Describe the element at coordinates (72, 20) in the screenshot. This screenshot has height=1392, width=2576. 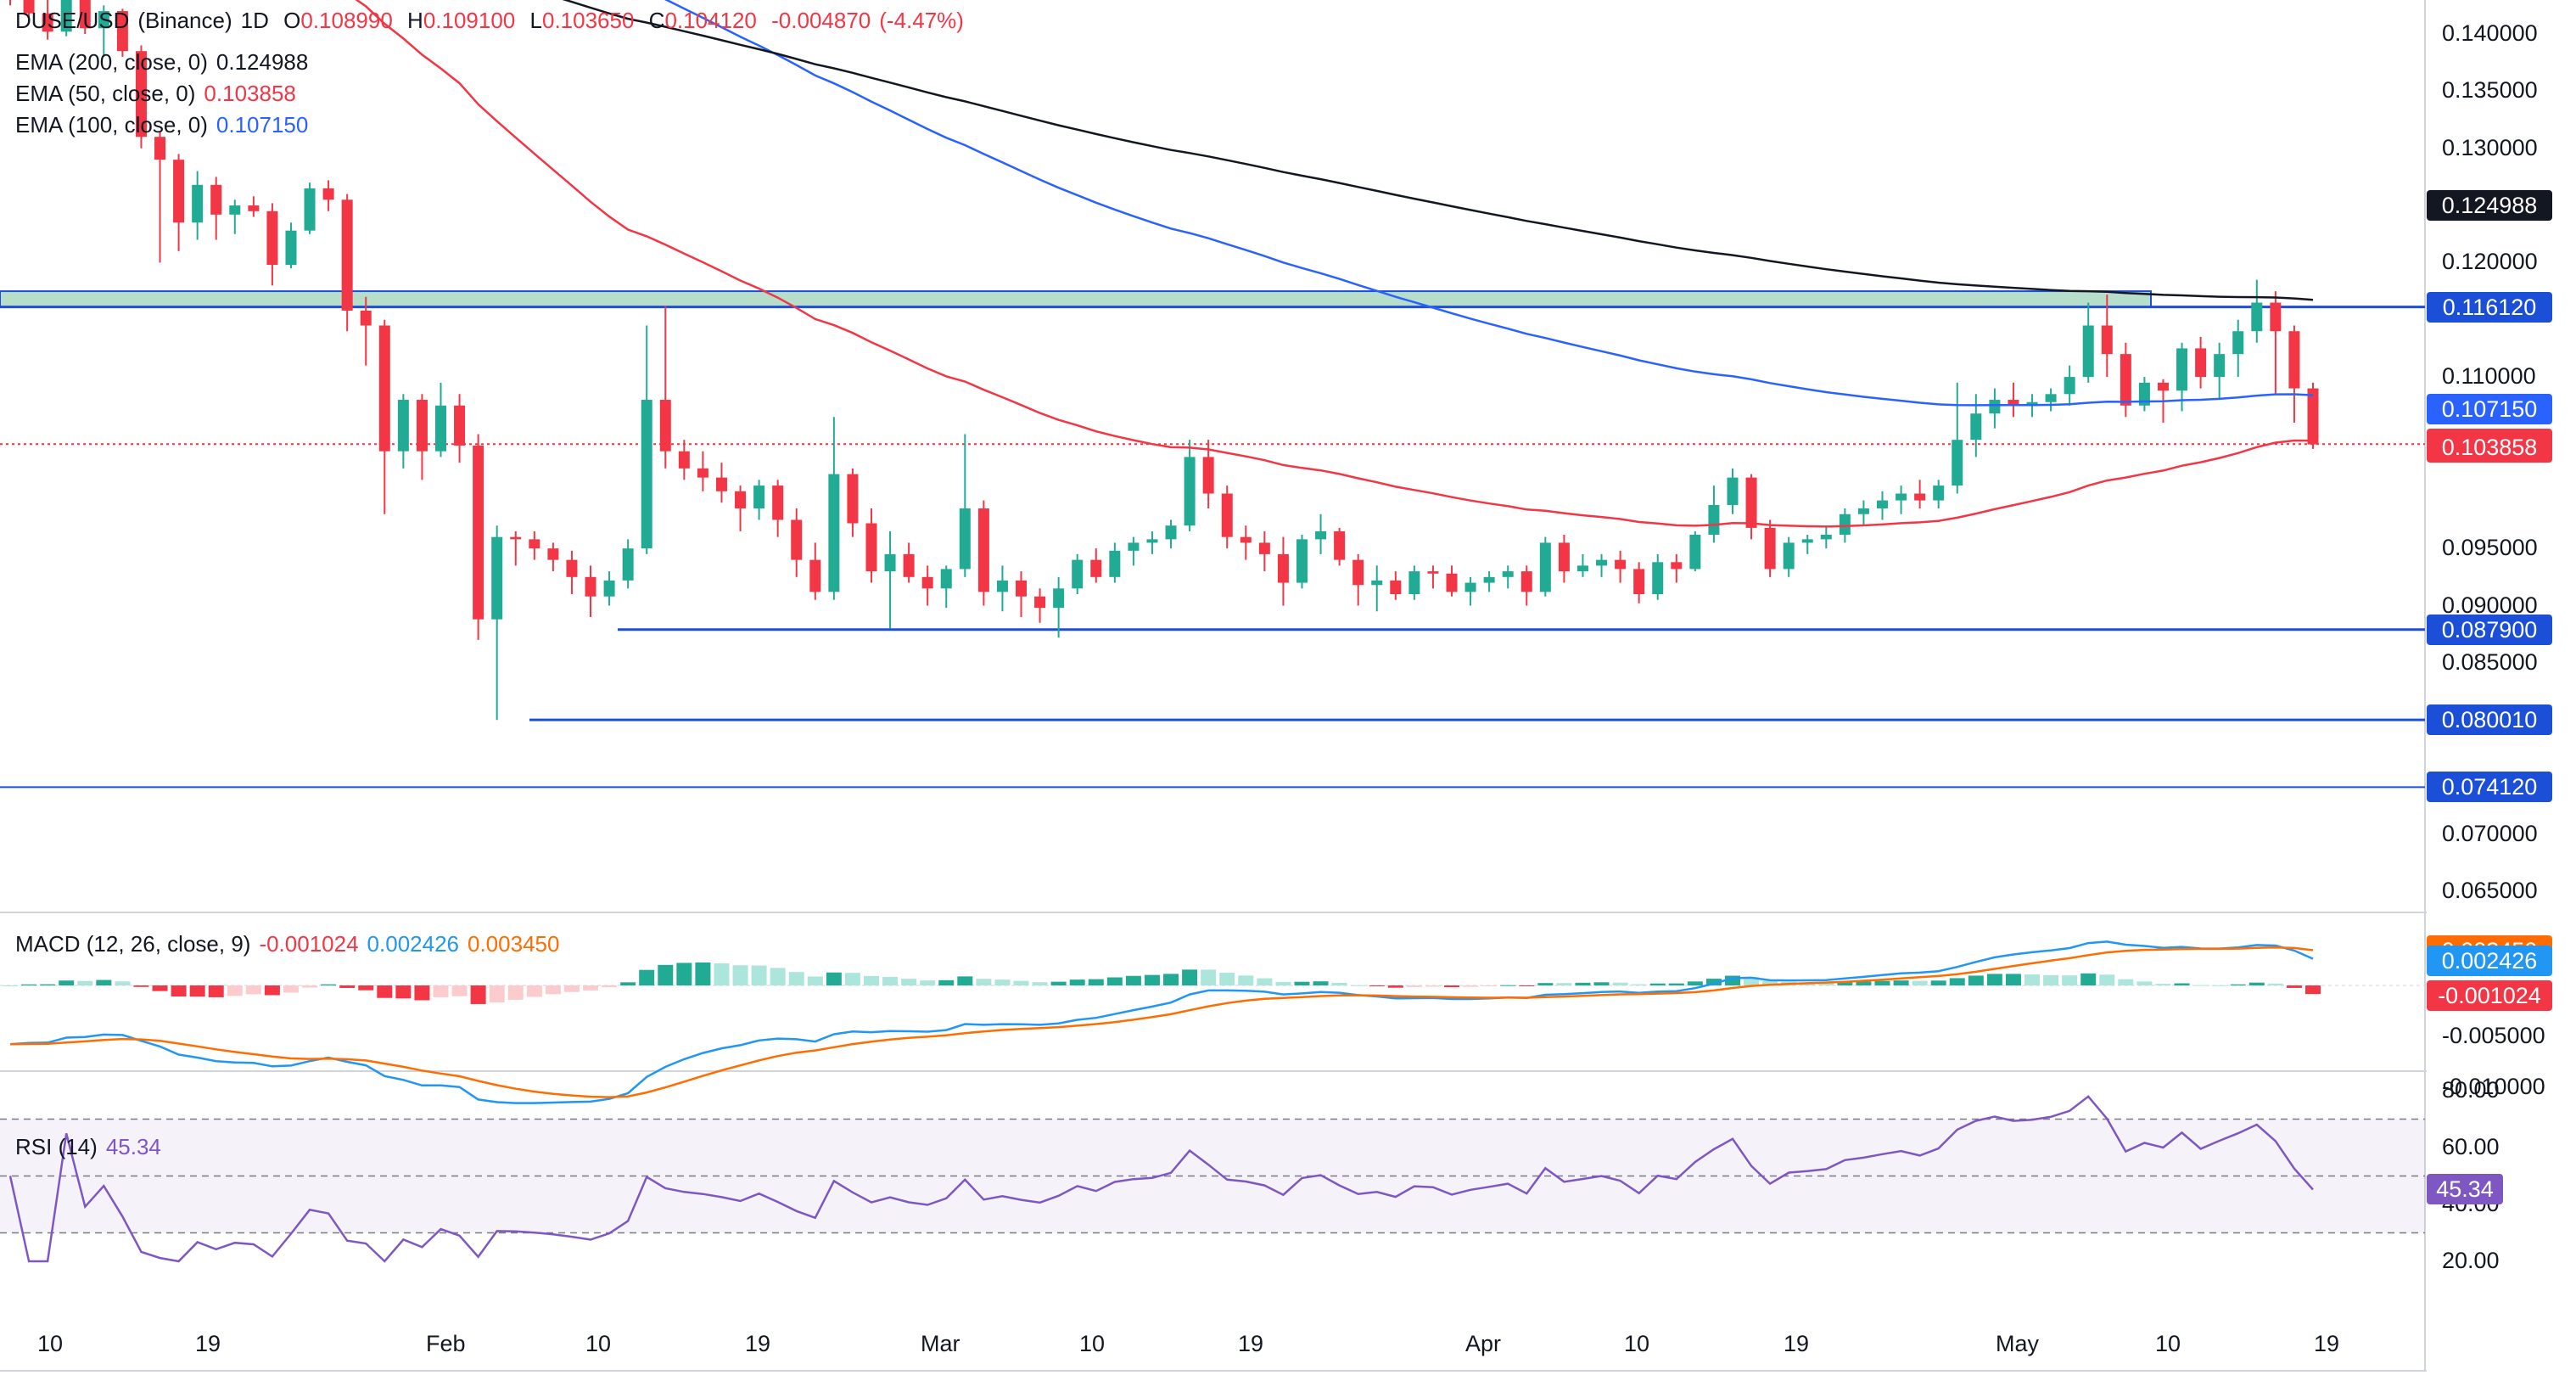
I see `pair-label: DUSE/USD` at that location.